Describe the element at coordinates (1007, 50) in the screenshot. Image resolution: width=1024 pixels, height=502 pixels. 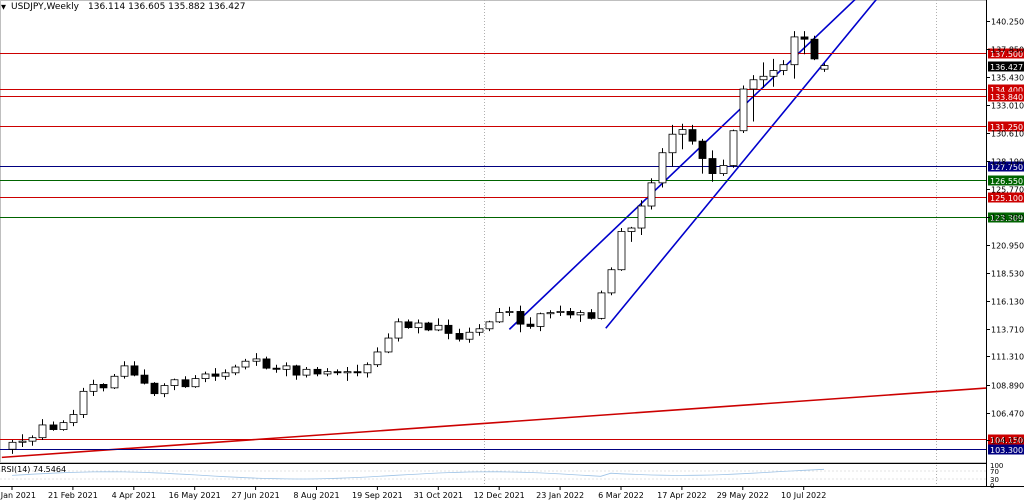
I see `price-tick-label: 137.850` at that location.